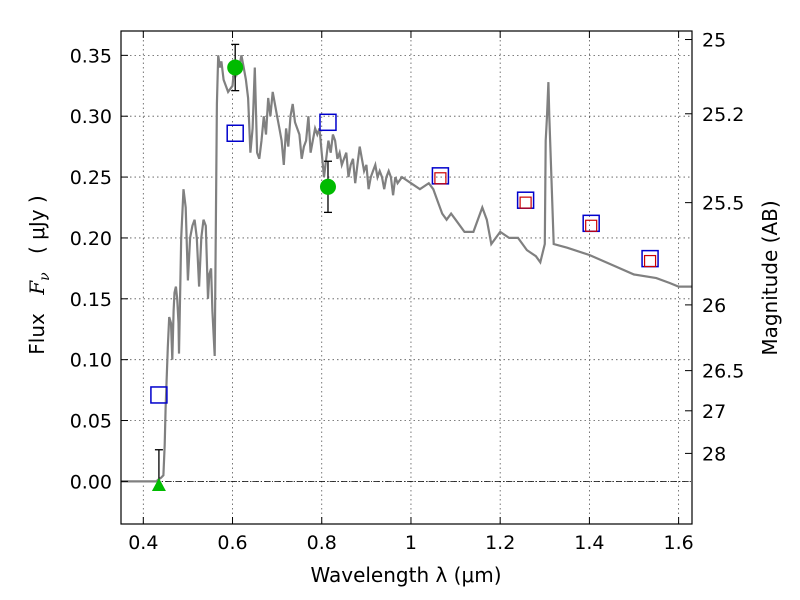 Image resolution: width=800 pixels, height=600 pixels. What do you see at coordinates (45, 276) in the screenshot?
I see `y-axis-title-subscript: ν` at bounding box center [45, 276].